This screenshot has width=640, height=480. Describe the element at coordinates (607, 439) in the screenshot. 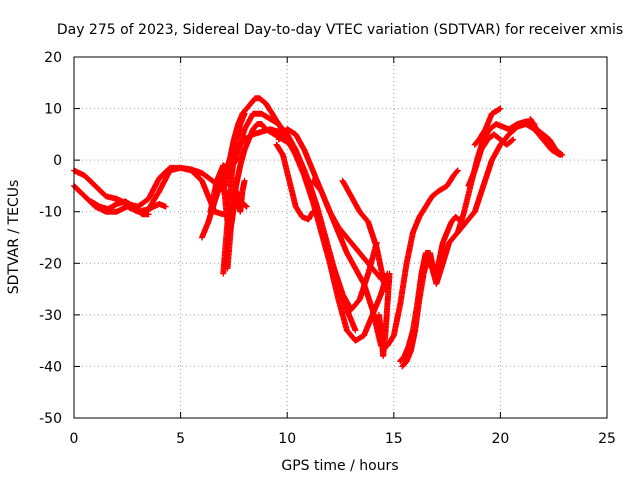

I see `x-tick-label: 25` at that location.